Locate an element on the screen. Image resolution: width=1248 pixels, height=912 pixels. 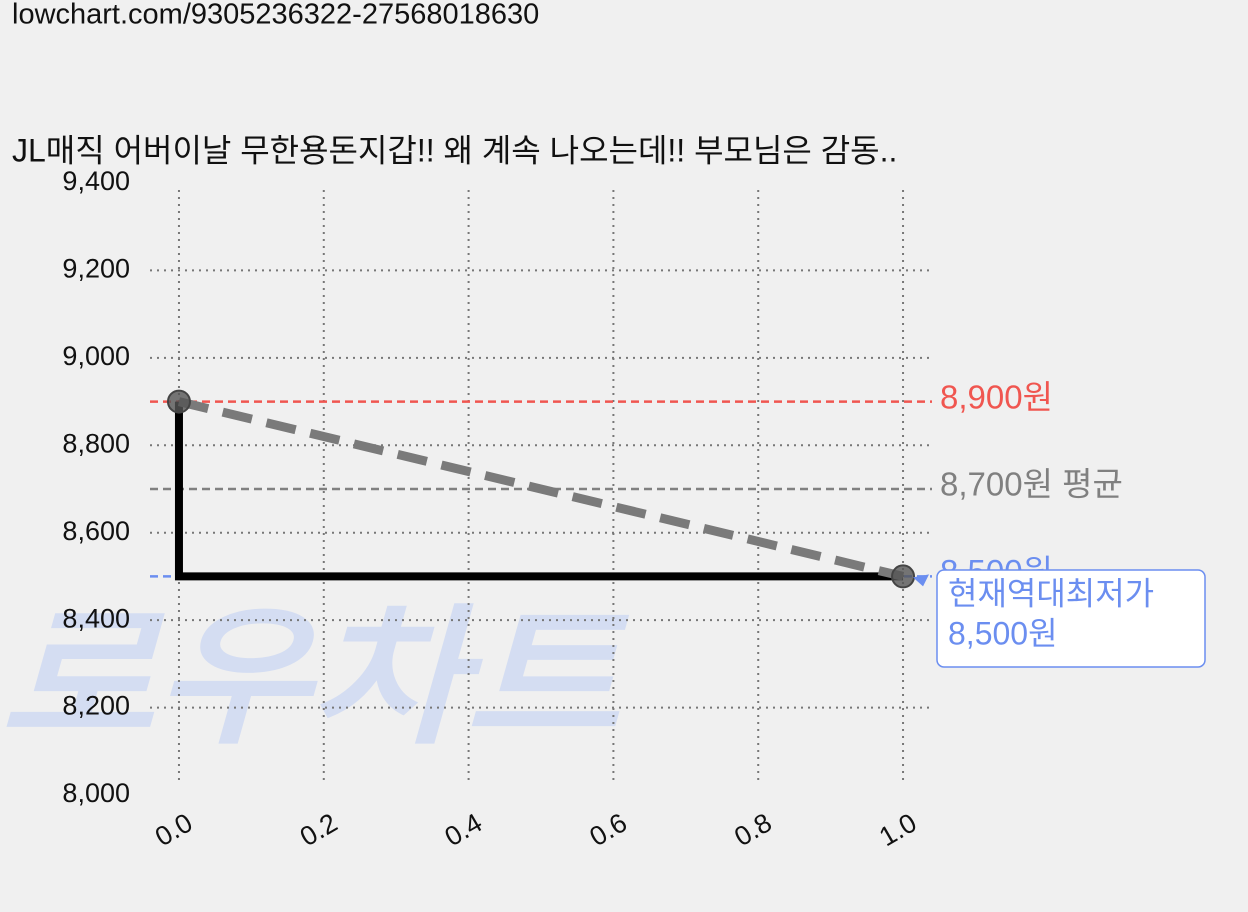
y-tick-label: 8,400 is located at coordinates (96, 618).